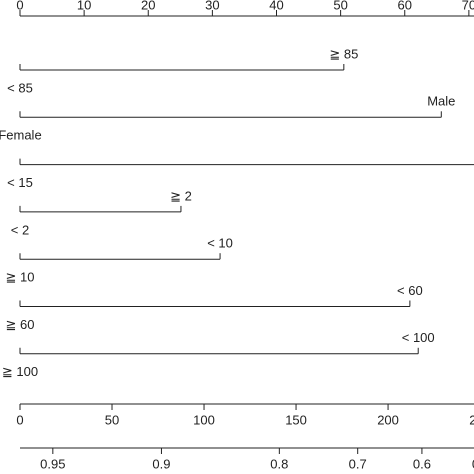 The image size is (474, 474). I want to click on level-label: < 85, so click(20, 87).